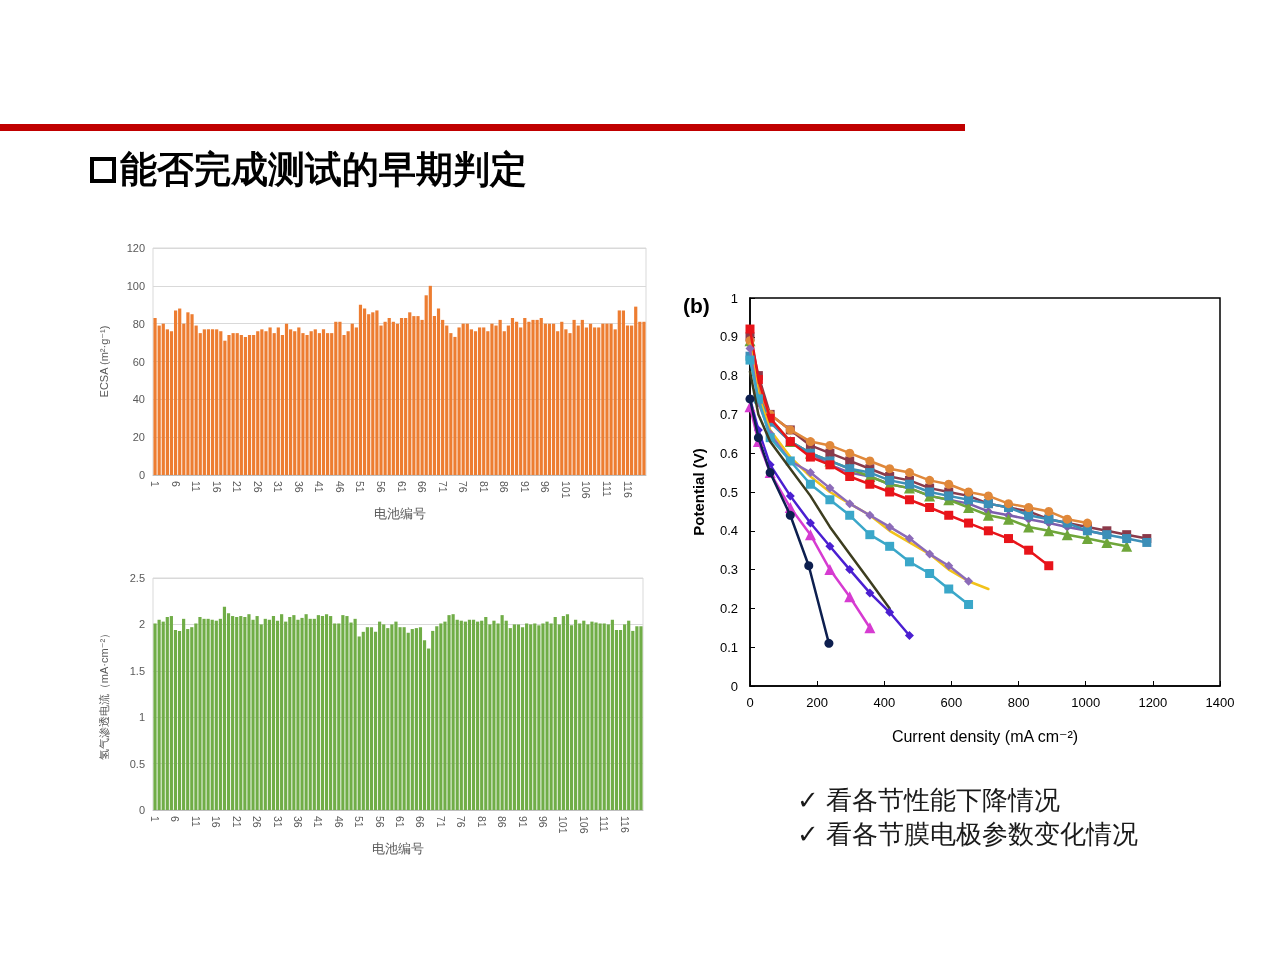 The width and height of the screenshot is (1280, 960). Describe the element at coordinates (728, 337) in the screenshot. I see `y-tick-label: 0.9` at that location.